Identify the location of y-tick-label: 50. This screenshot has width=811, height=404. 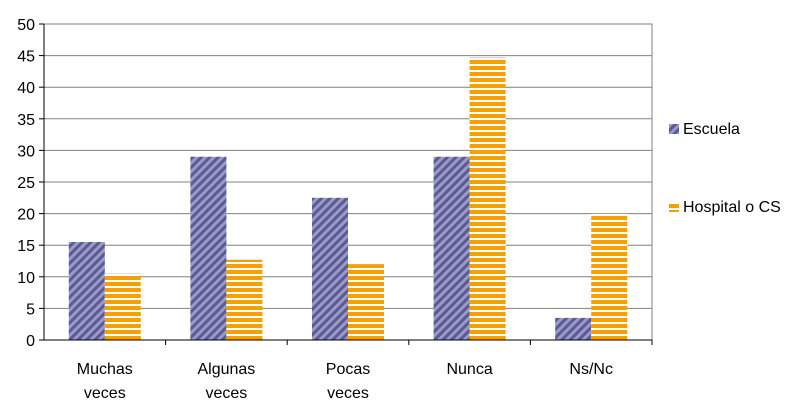
(26, 25).